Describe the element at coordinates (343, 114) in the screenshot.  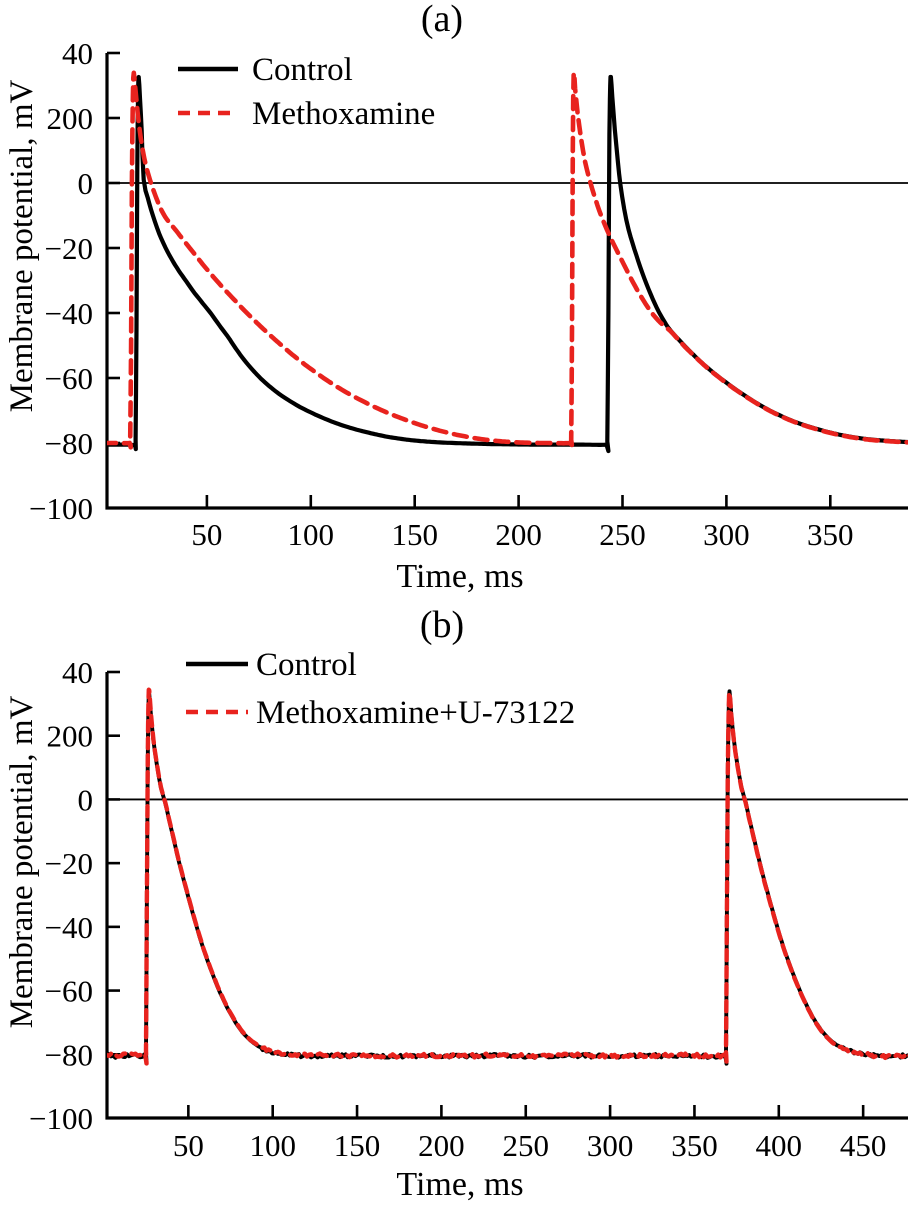
I see `legend-label: Methoxamine` at that location.